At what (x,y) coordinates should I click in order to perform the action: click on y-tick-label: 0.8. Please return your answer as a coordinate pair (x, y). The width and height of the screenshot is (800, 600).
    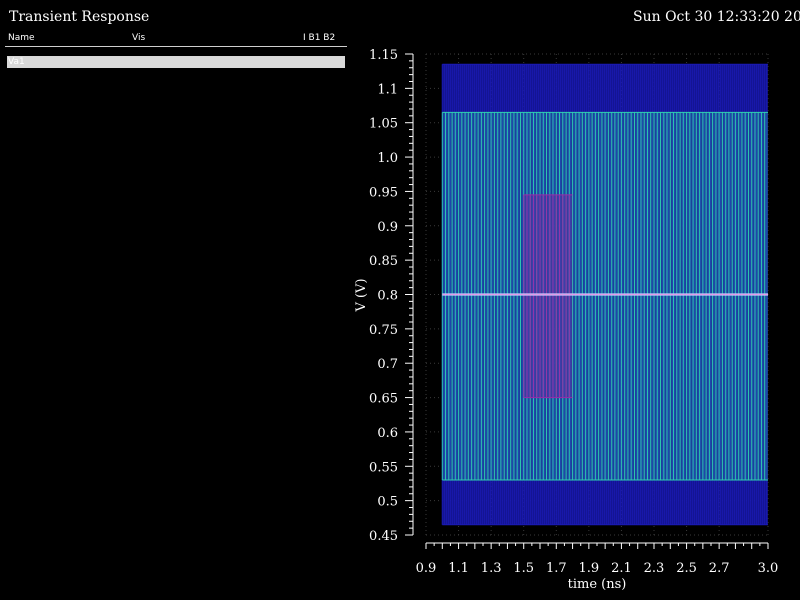
    Looking at the image, I should click on (387, 296).